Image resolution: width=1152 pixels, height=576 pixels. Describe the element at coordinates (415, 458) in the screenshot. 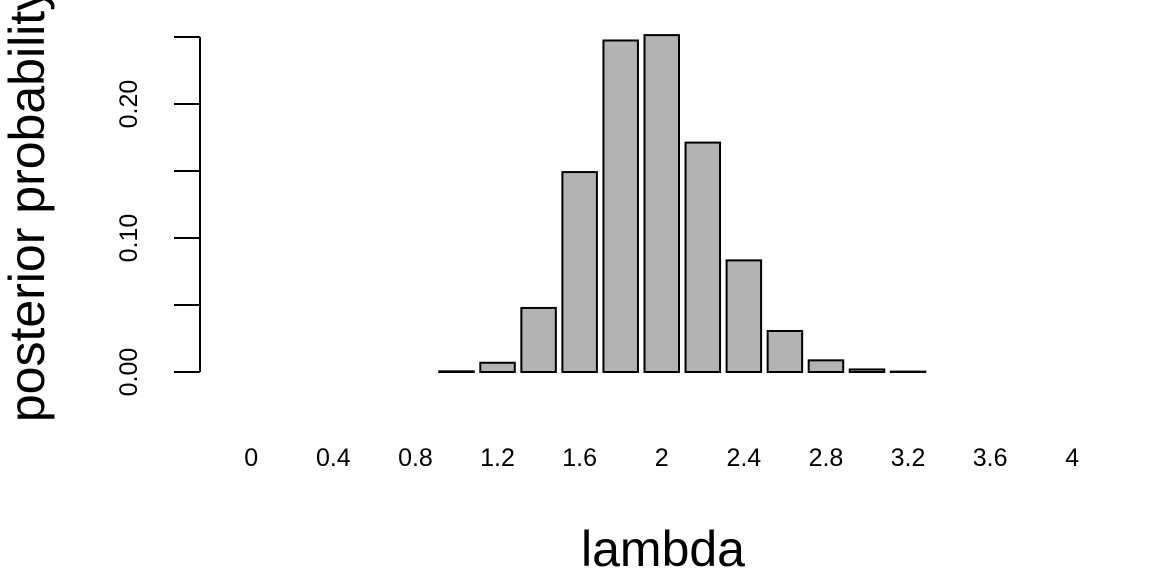

I see `x-tick-label: 0.8` at that location.